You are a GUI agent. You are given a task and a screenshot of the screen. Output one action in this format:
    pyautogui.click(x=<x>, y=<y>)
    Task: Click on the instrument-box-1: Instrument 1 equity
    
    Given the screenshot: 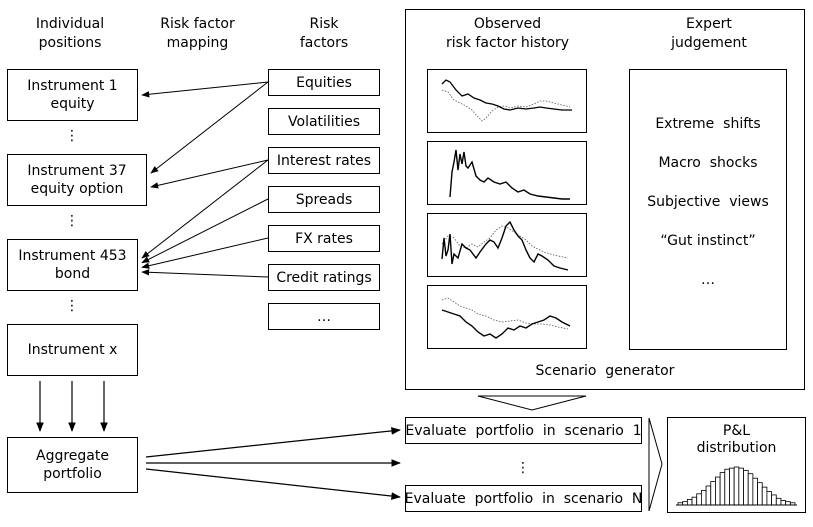 What is the action you would take?
    pyautogui.click(x=72, y=95)
    